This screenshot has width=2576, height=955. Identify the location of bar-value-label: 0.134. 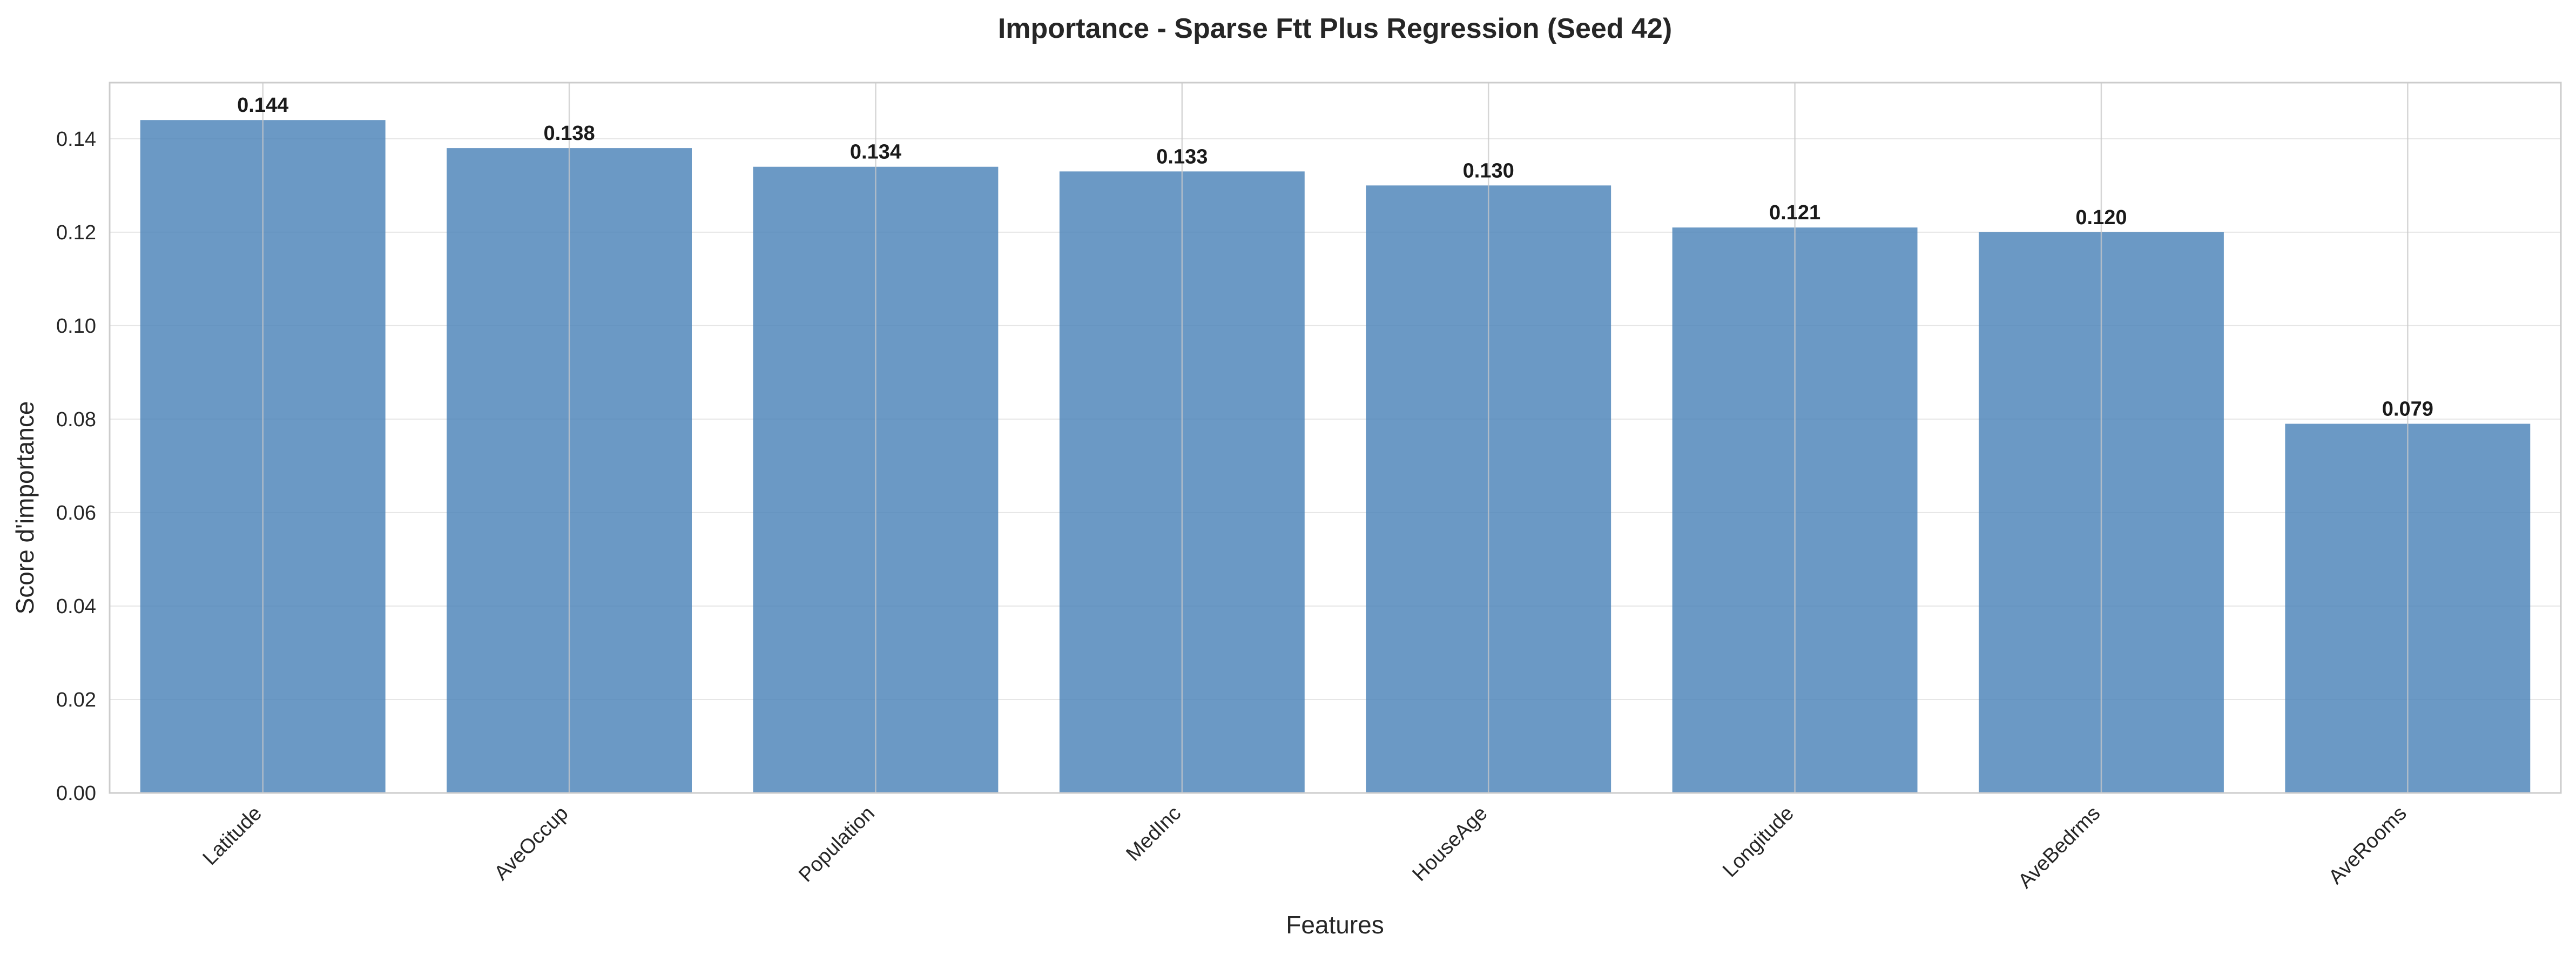
(875, 152).